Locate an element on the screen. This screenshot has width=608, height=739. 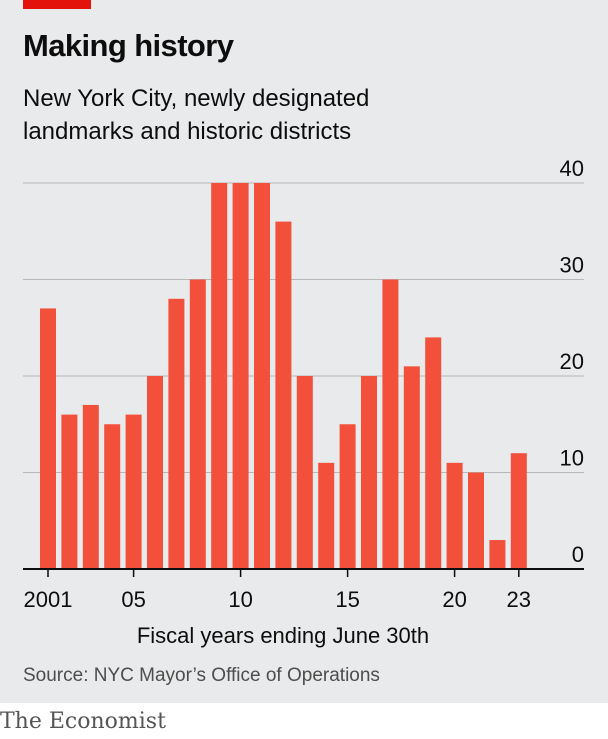
bar-2016 is located at coordinates (369, 472).